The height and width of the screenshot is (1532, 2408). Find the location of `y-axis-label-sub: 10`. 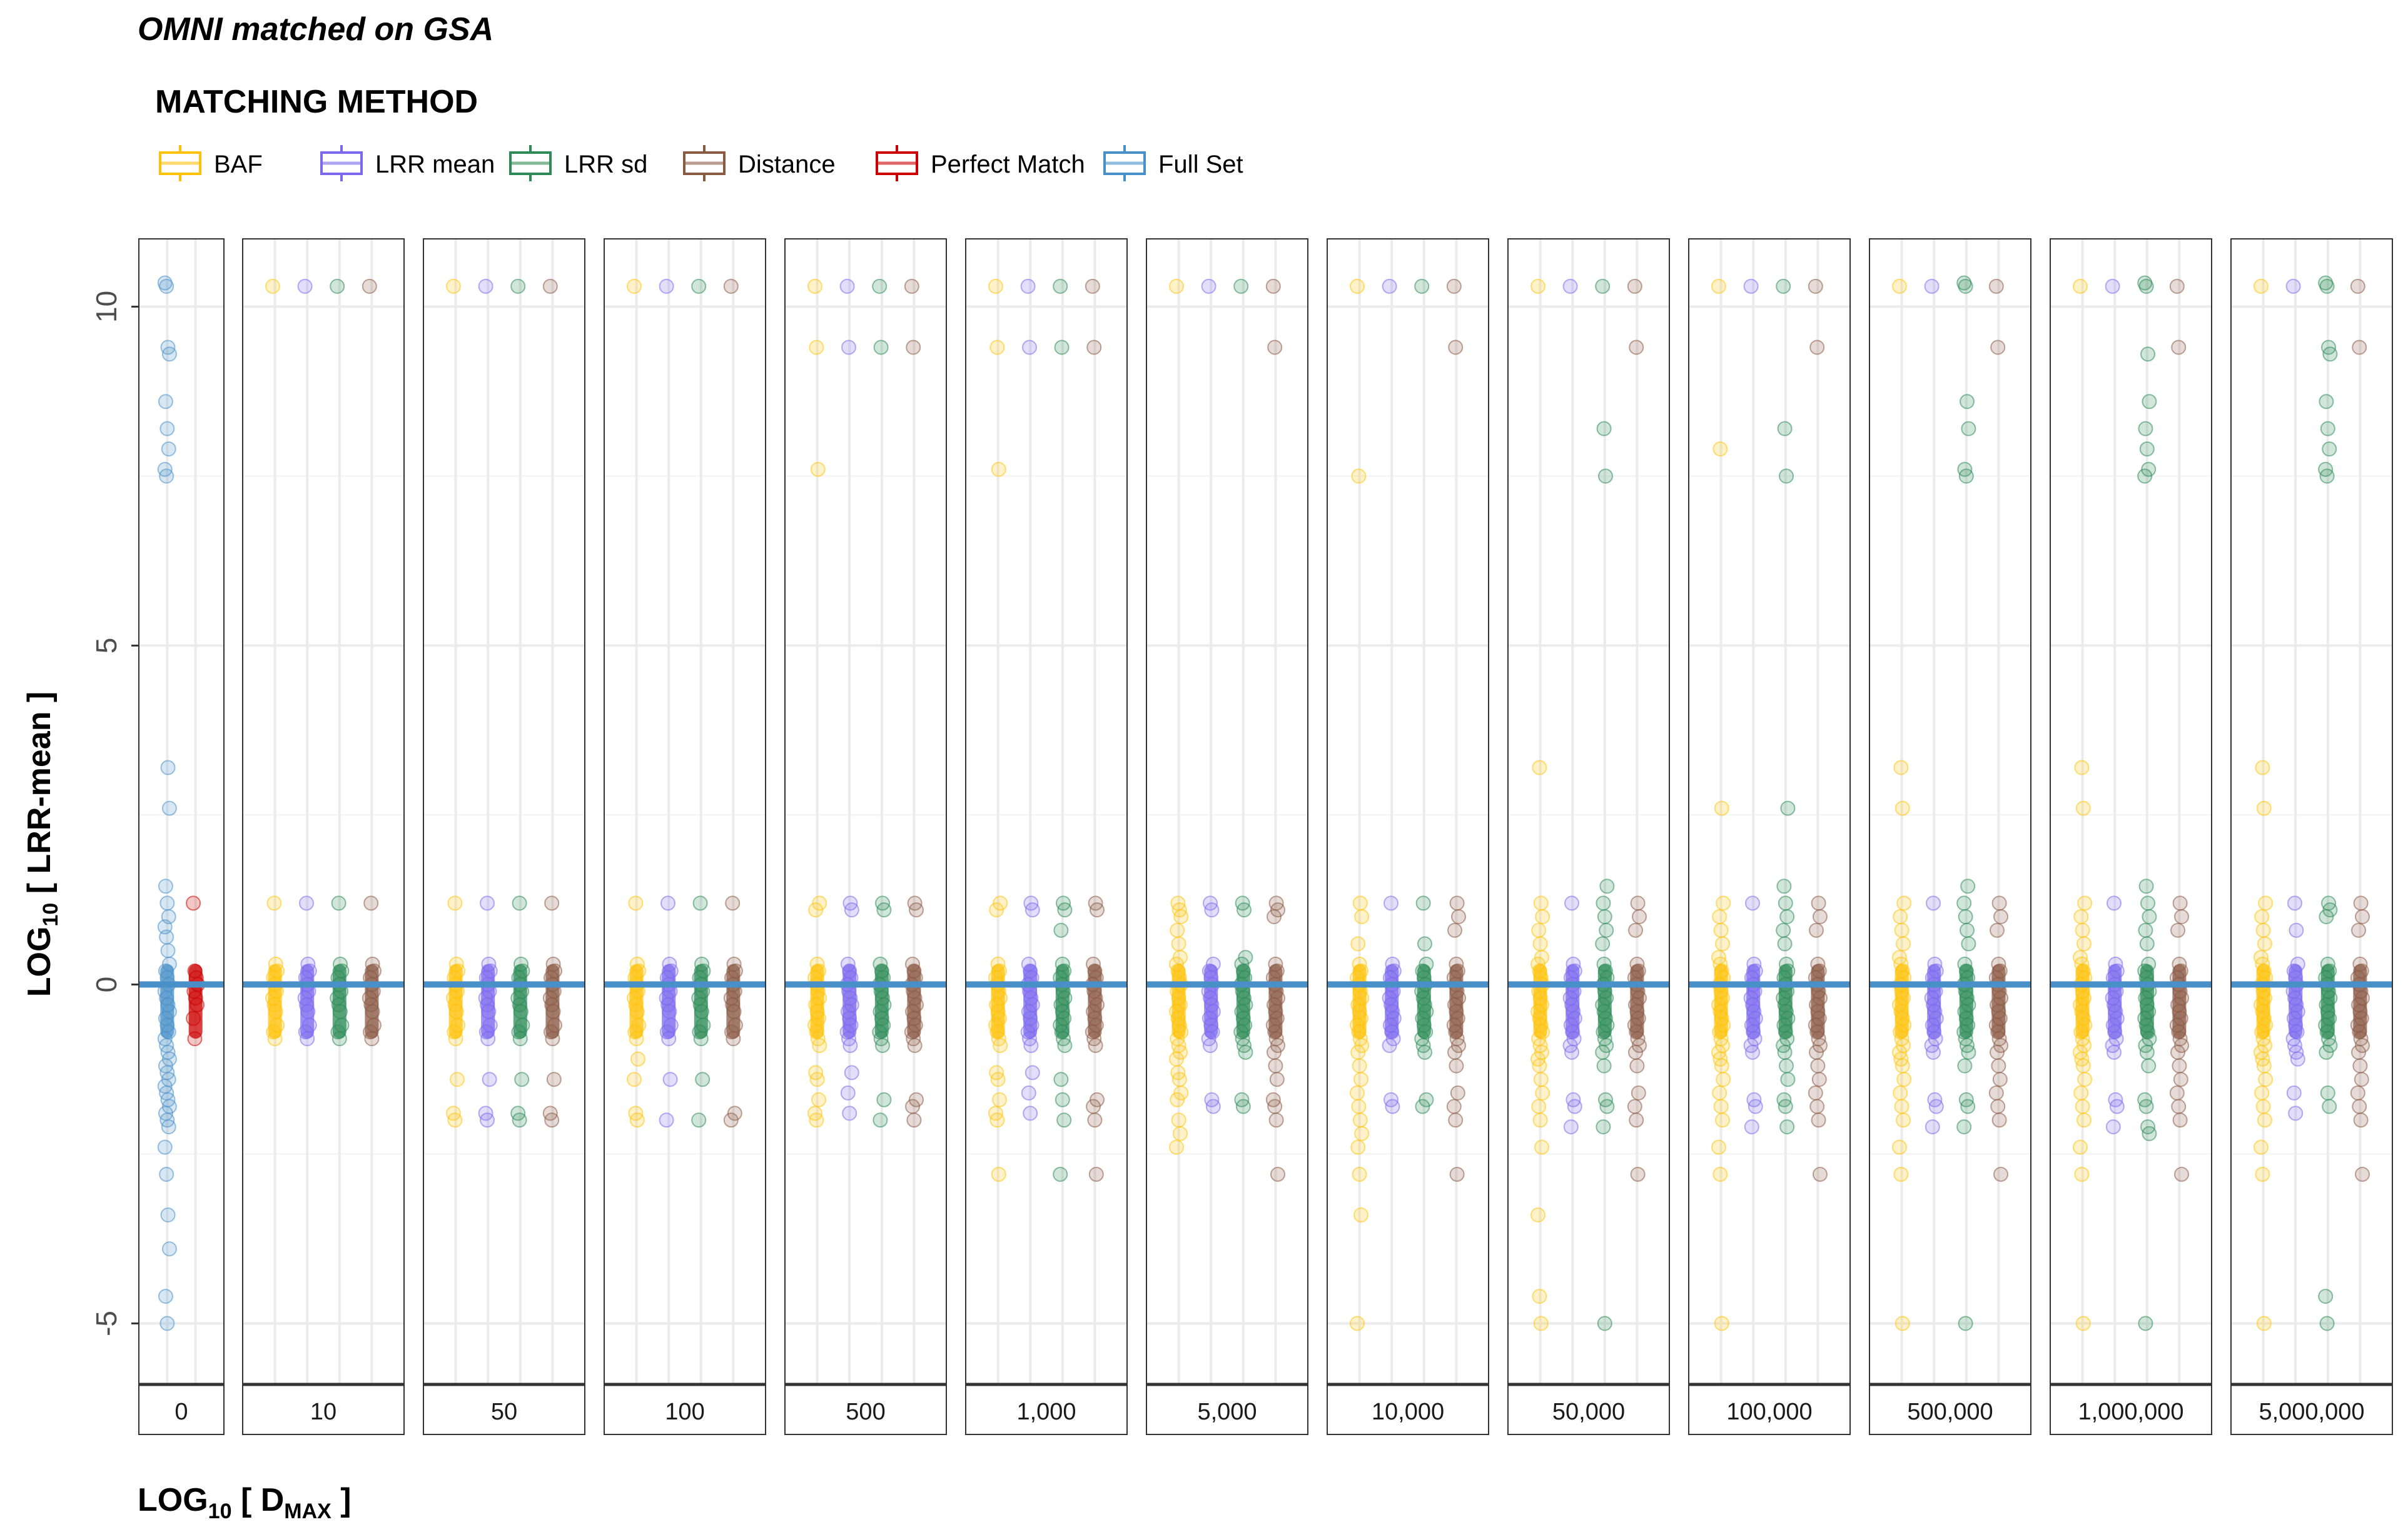

y-axis-label-sub: 10 is located at coordinates (51, 915).